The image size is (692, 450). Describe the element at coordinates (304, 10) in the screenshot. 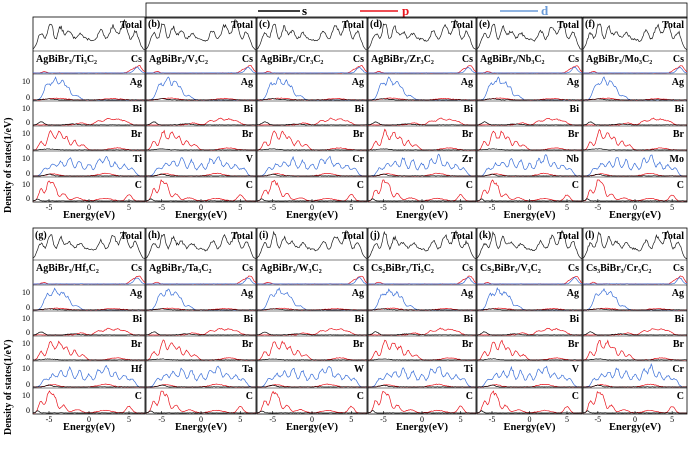

I see `legend-label-s: s` at that location.